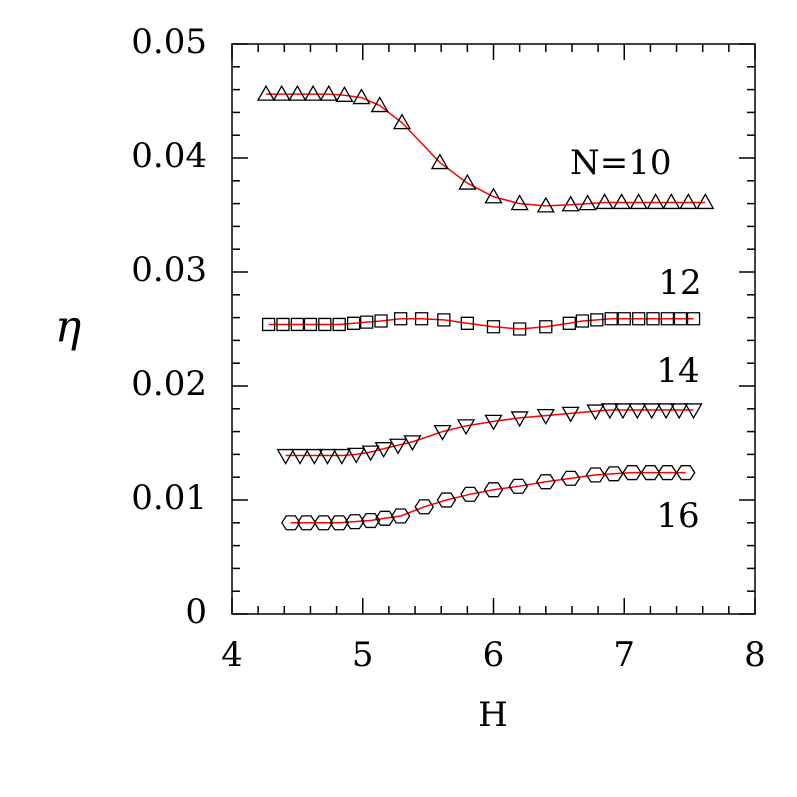  Describe the element at coordinates (169, 270) in the screenshot. I see `y-tick-label: 0.03` at that location.